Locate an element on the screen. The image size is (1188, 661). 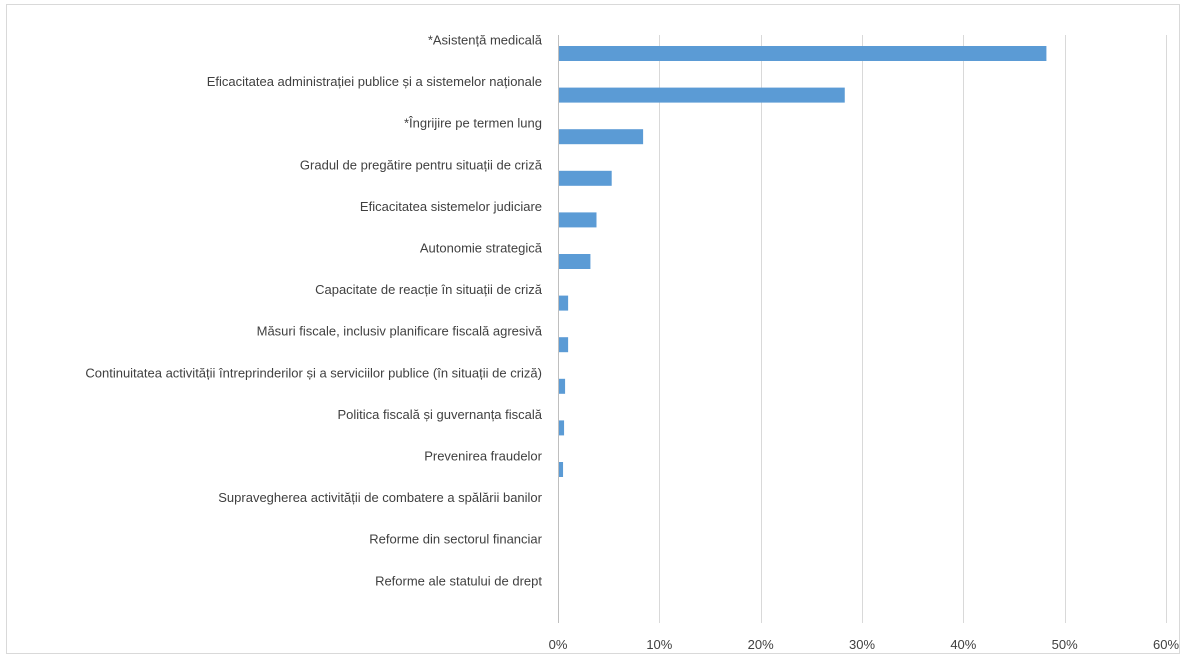
x-tick-label: 40% is located at coordinates (963, 644).